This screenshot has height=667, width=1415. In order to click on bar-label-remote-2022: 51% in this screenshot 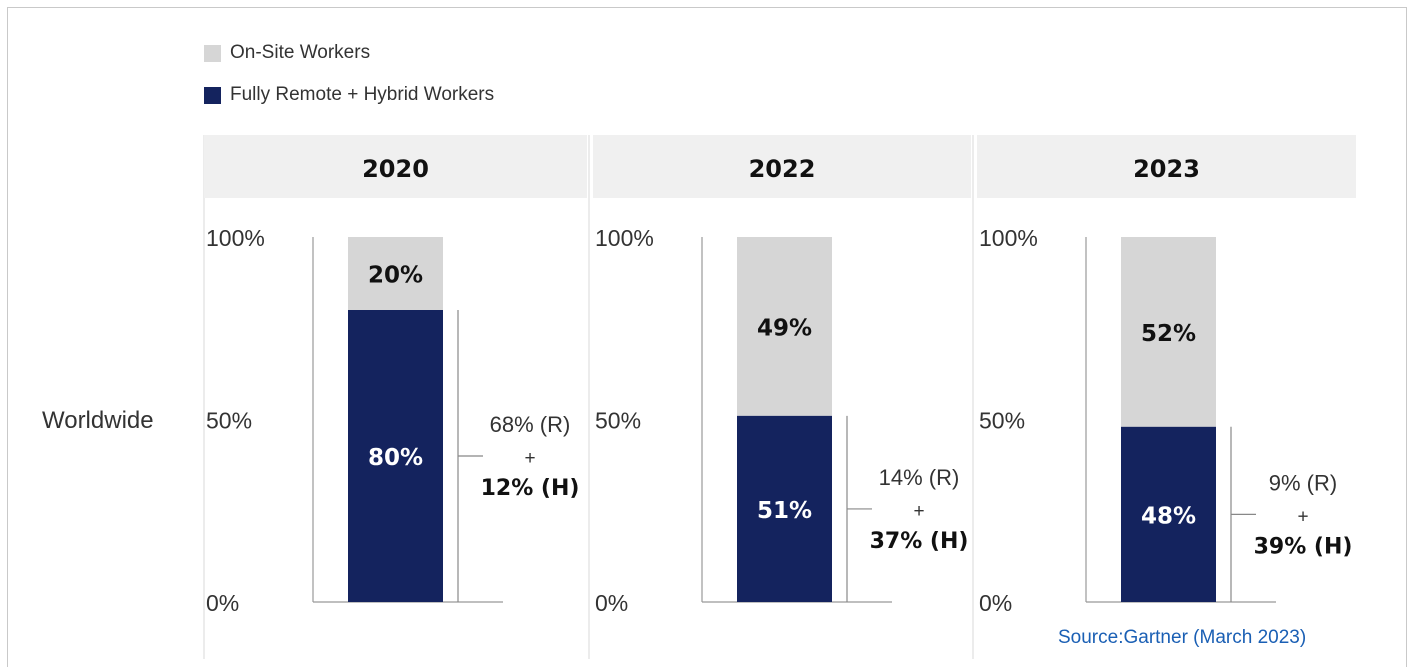, I will do `click(784, 511)`.